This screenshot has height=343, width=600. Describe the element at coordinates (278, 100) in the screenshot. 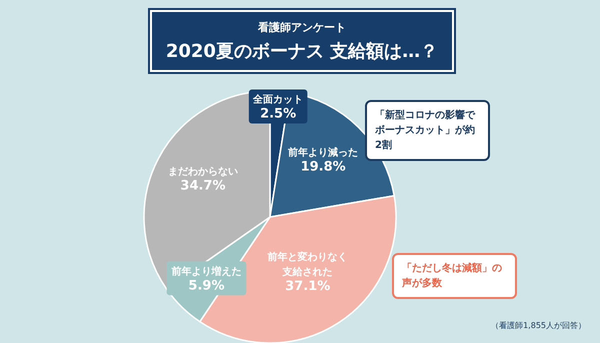

I see `slice-label: 全面カット` at that location.